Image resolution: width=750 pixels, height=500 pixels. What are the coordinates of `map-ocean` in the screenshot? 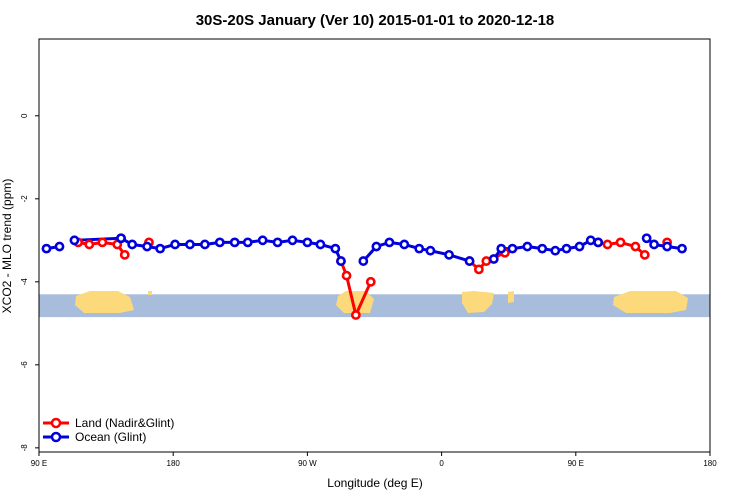 It's located at (374, 306).